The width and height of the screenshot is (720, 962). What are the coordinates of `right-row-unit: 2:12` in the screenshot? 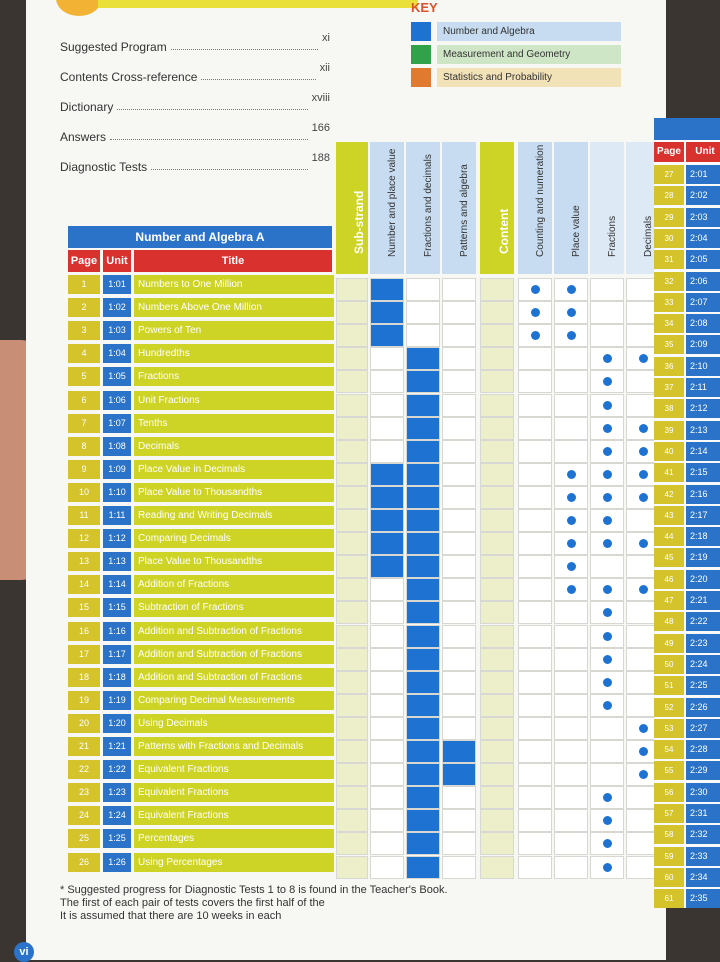 It's located at (703, 409).